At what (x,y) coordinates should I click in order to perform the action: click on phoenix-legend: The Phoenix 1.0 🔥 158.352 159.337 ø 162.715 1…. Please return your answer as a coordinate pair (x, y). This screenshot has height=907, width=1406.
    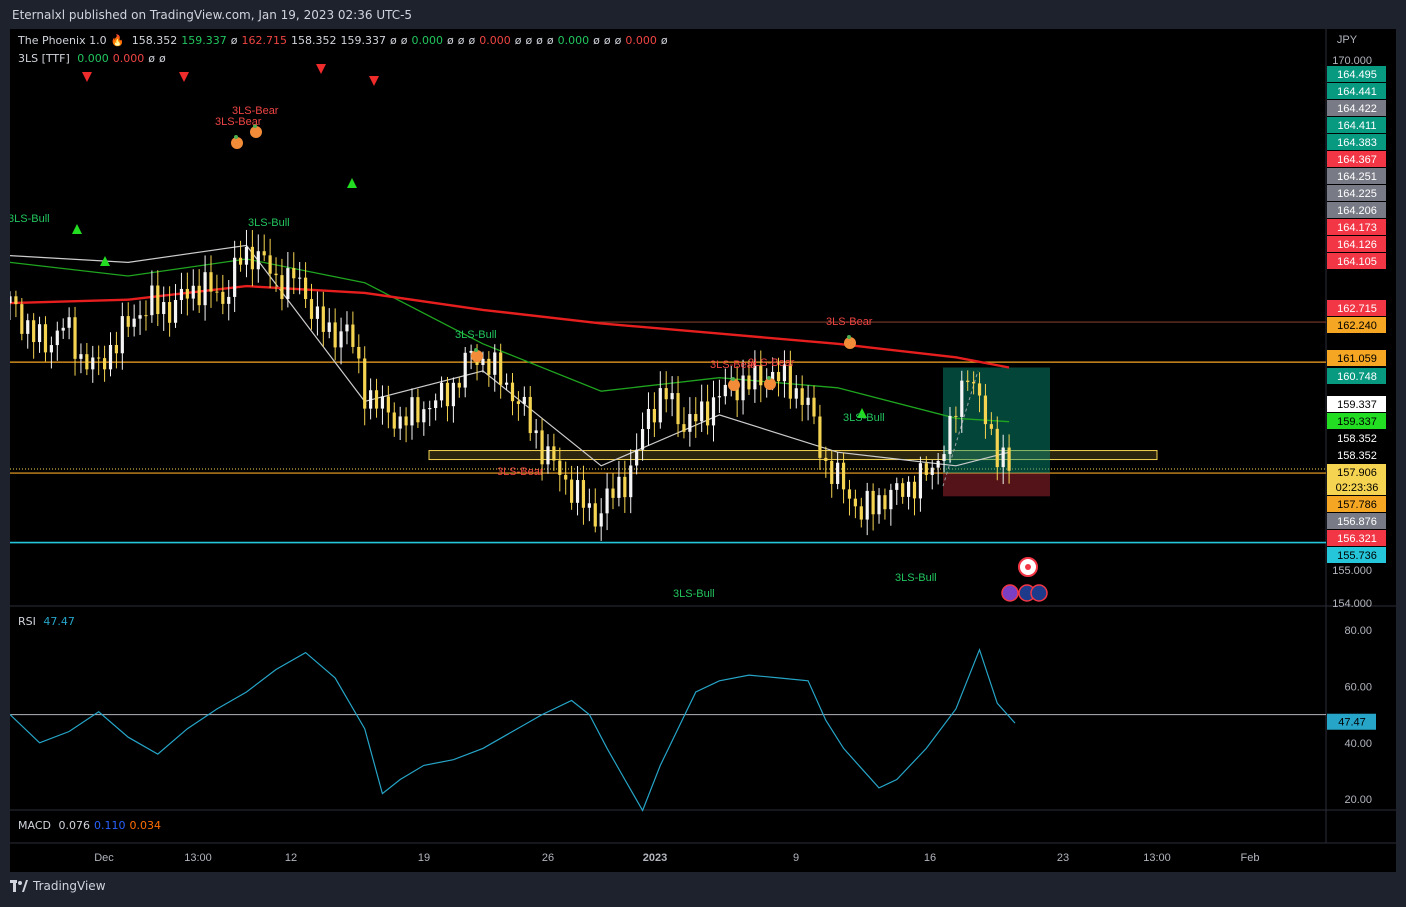
    Looking at the image, I should click on (347, 40).